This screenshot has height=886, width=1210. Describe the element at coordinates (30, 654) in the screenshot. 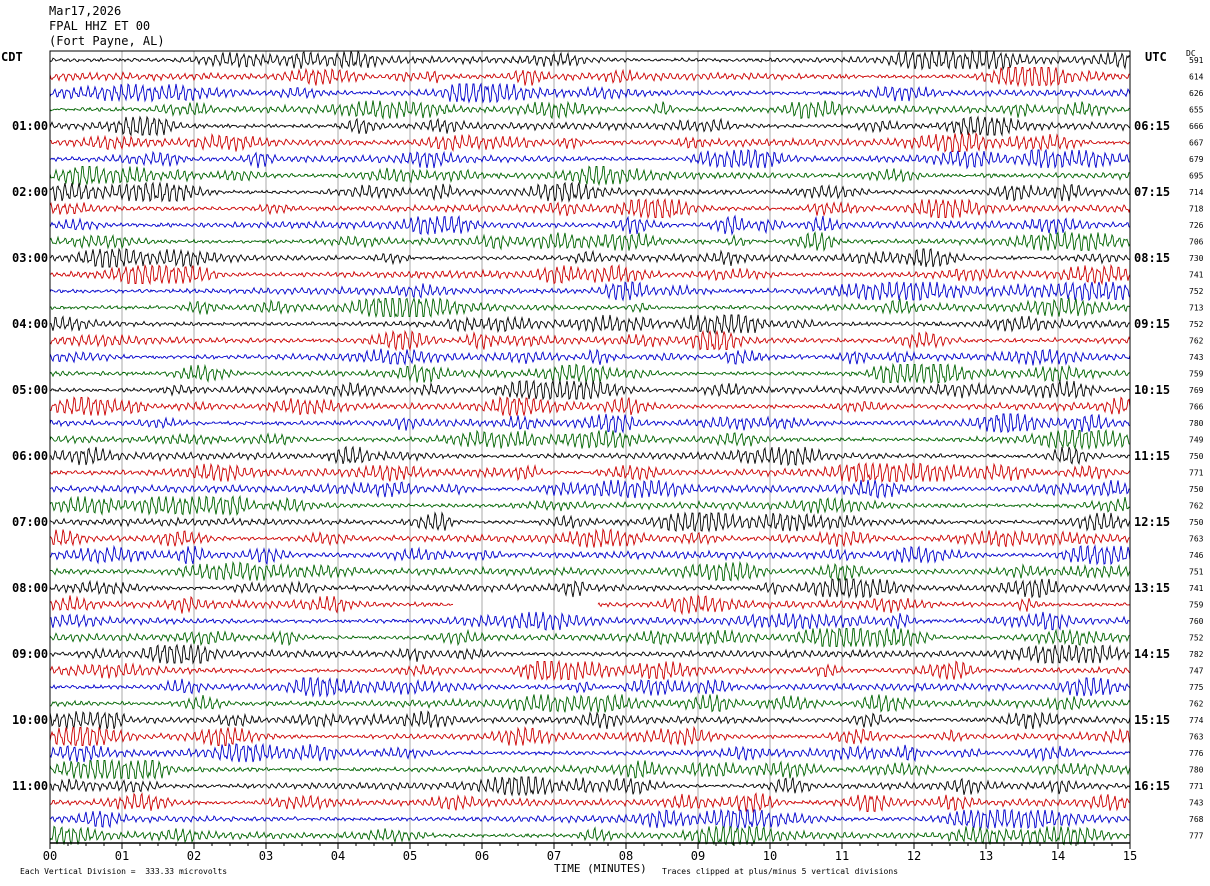

I see `left-hour-label: 09:00` at that location.